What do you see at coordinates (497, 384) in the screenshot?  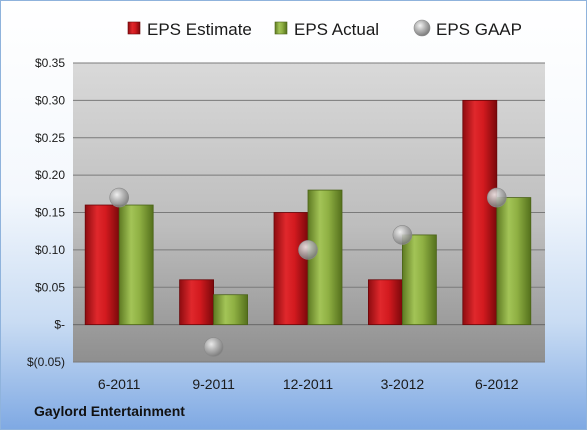 I see `x-category-label: 6-2012` at bounding box center [497, 384].